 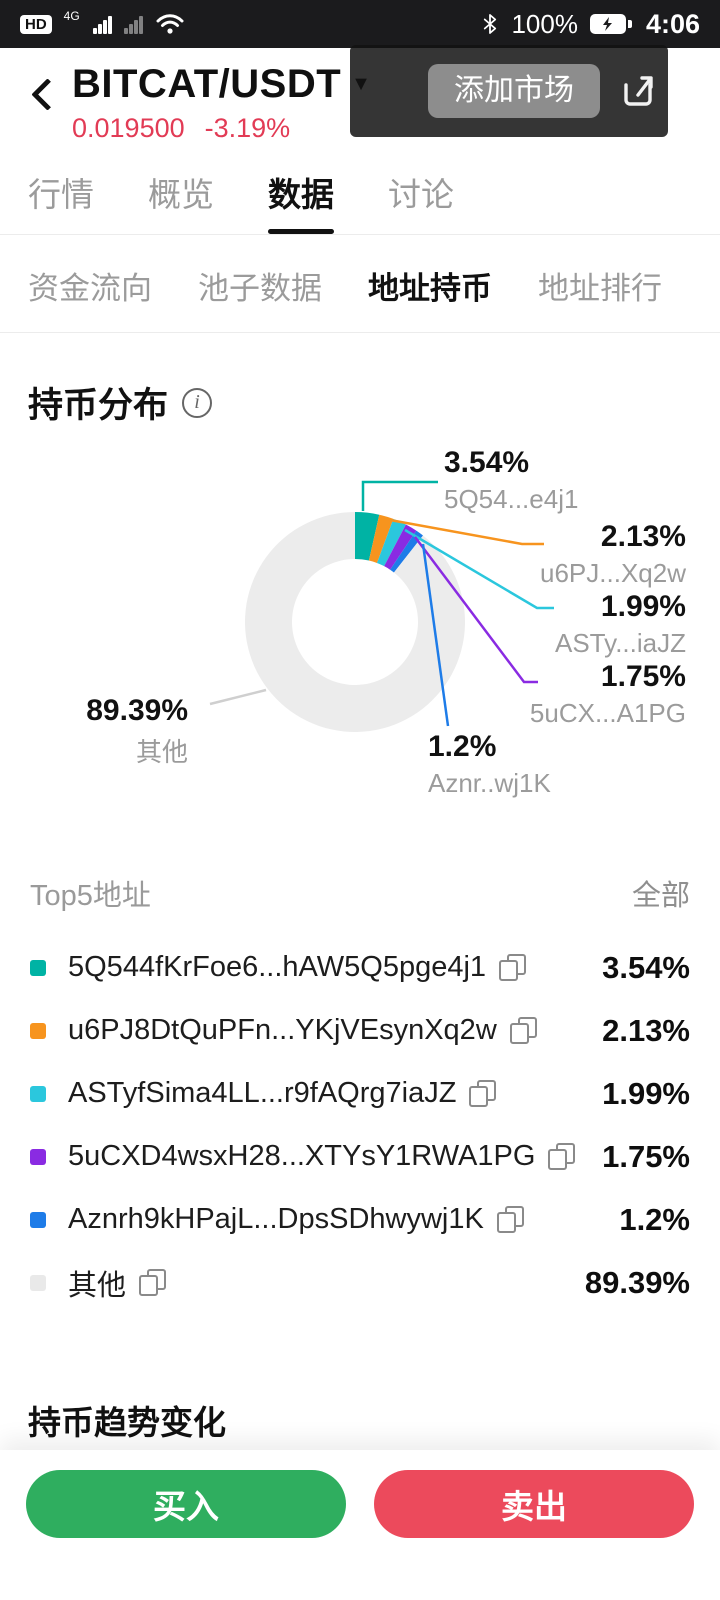 I want to click on subtab-address-holdings: 地址持币, so click(x=430, y=288).